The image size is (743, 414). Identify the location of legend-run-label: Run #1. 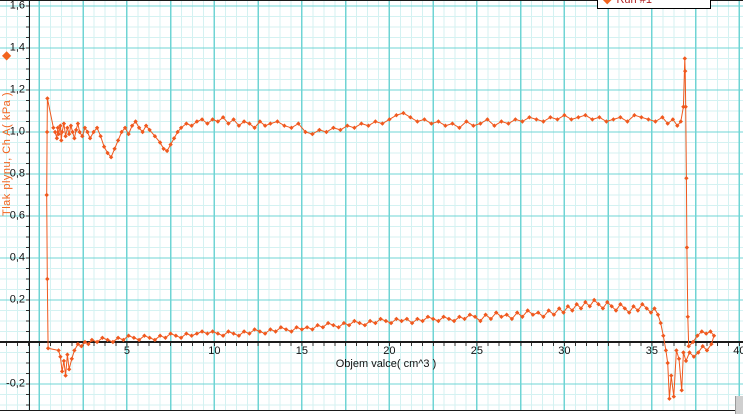
(634, 3).